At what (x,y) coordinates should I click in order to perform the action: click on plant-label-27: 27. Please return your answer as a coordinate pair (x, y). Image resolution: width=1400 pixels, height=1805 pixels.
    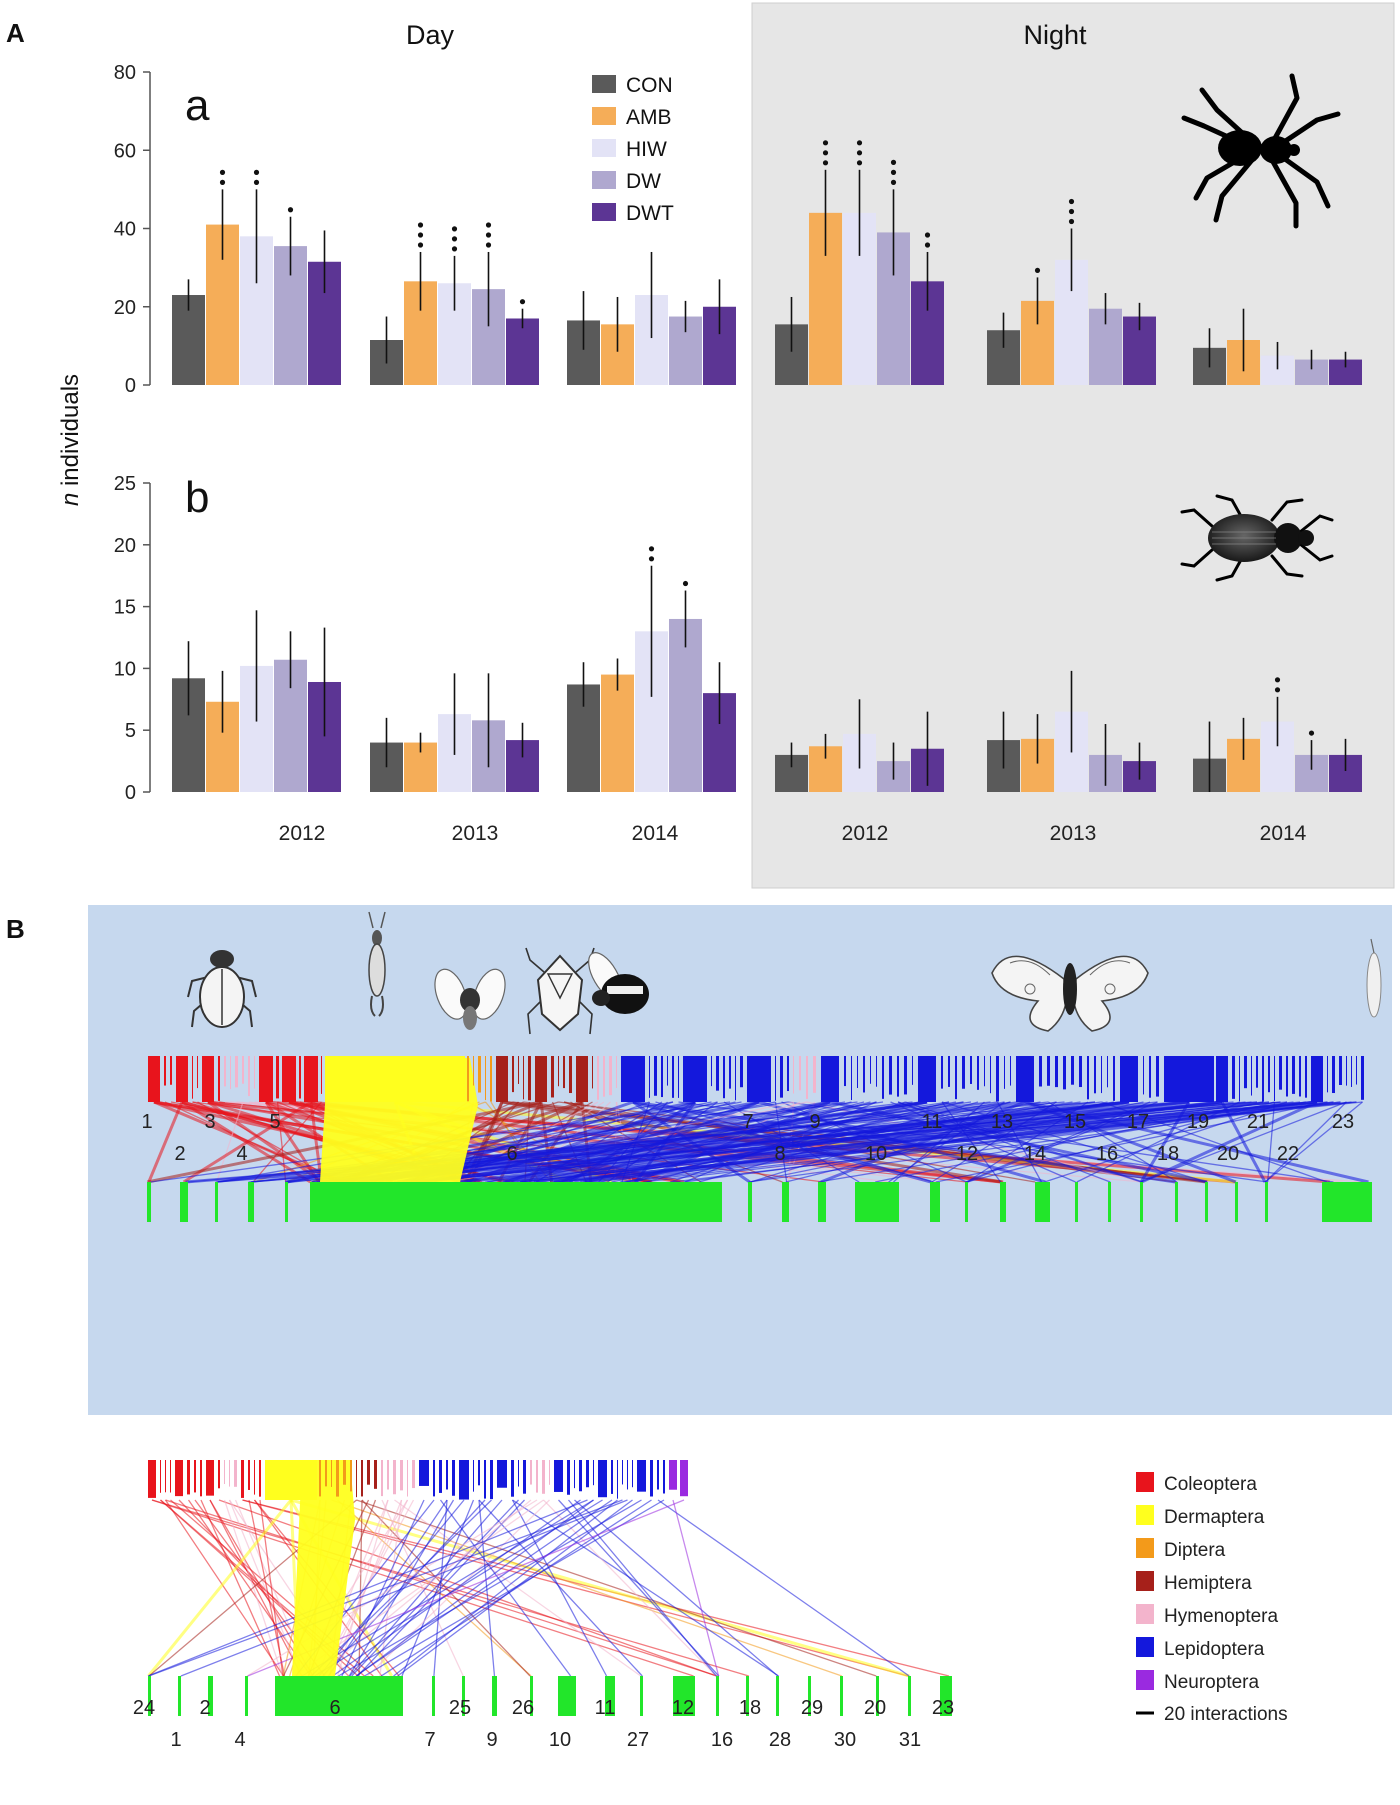
    Looking at the image, I should click on (638, 1740).